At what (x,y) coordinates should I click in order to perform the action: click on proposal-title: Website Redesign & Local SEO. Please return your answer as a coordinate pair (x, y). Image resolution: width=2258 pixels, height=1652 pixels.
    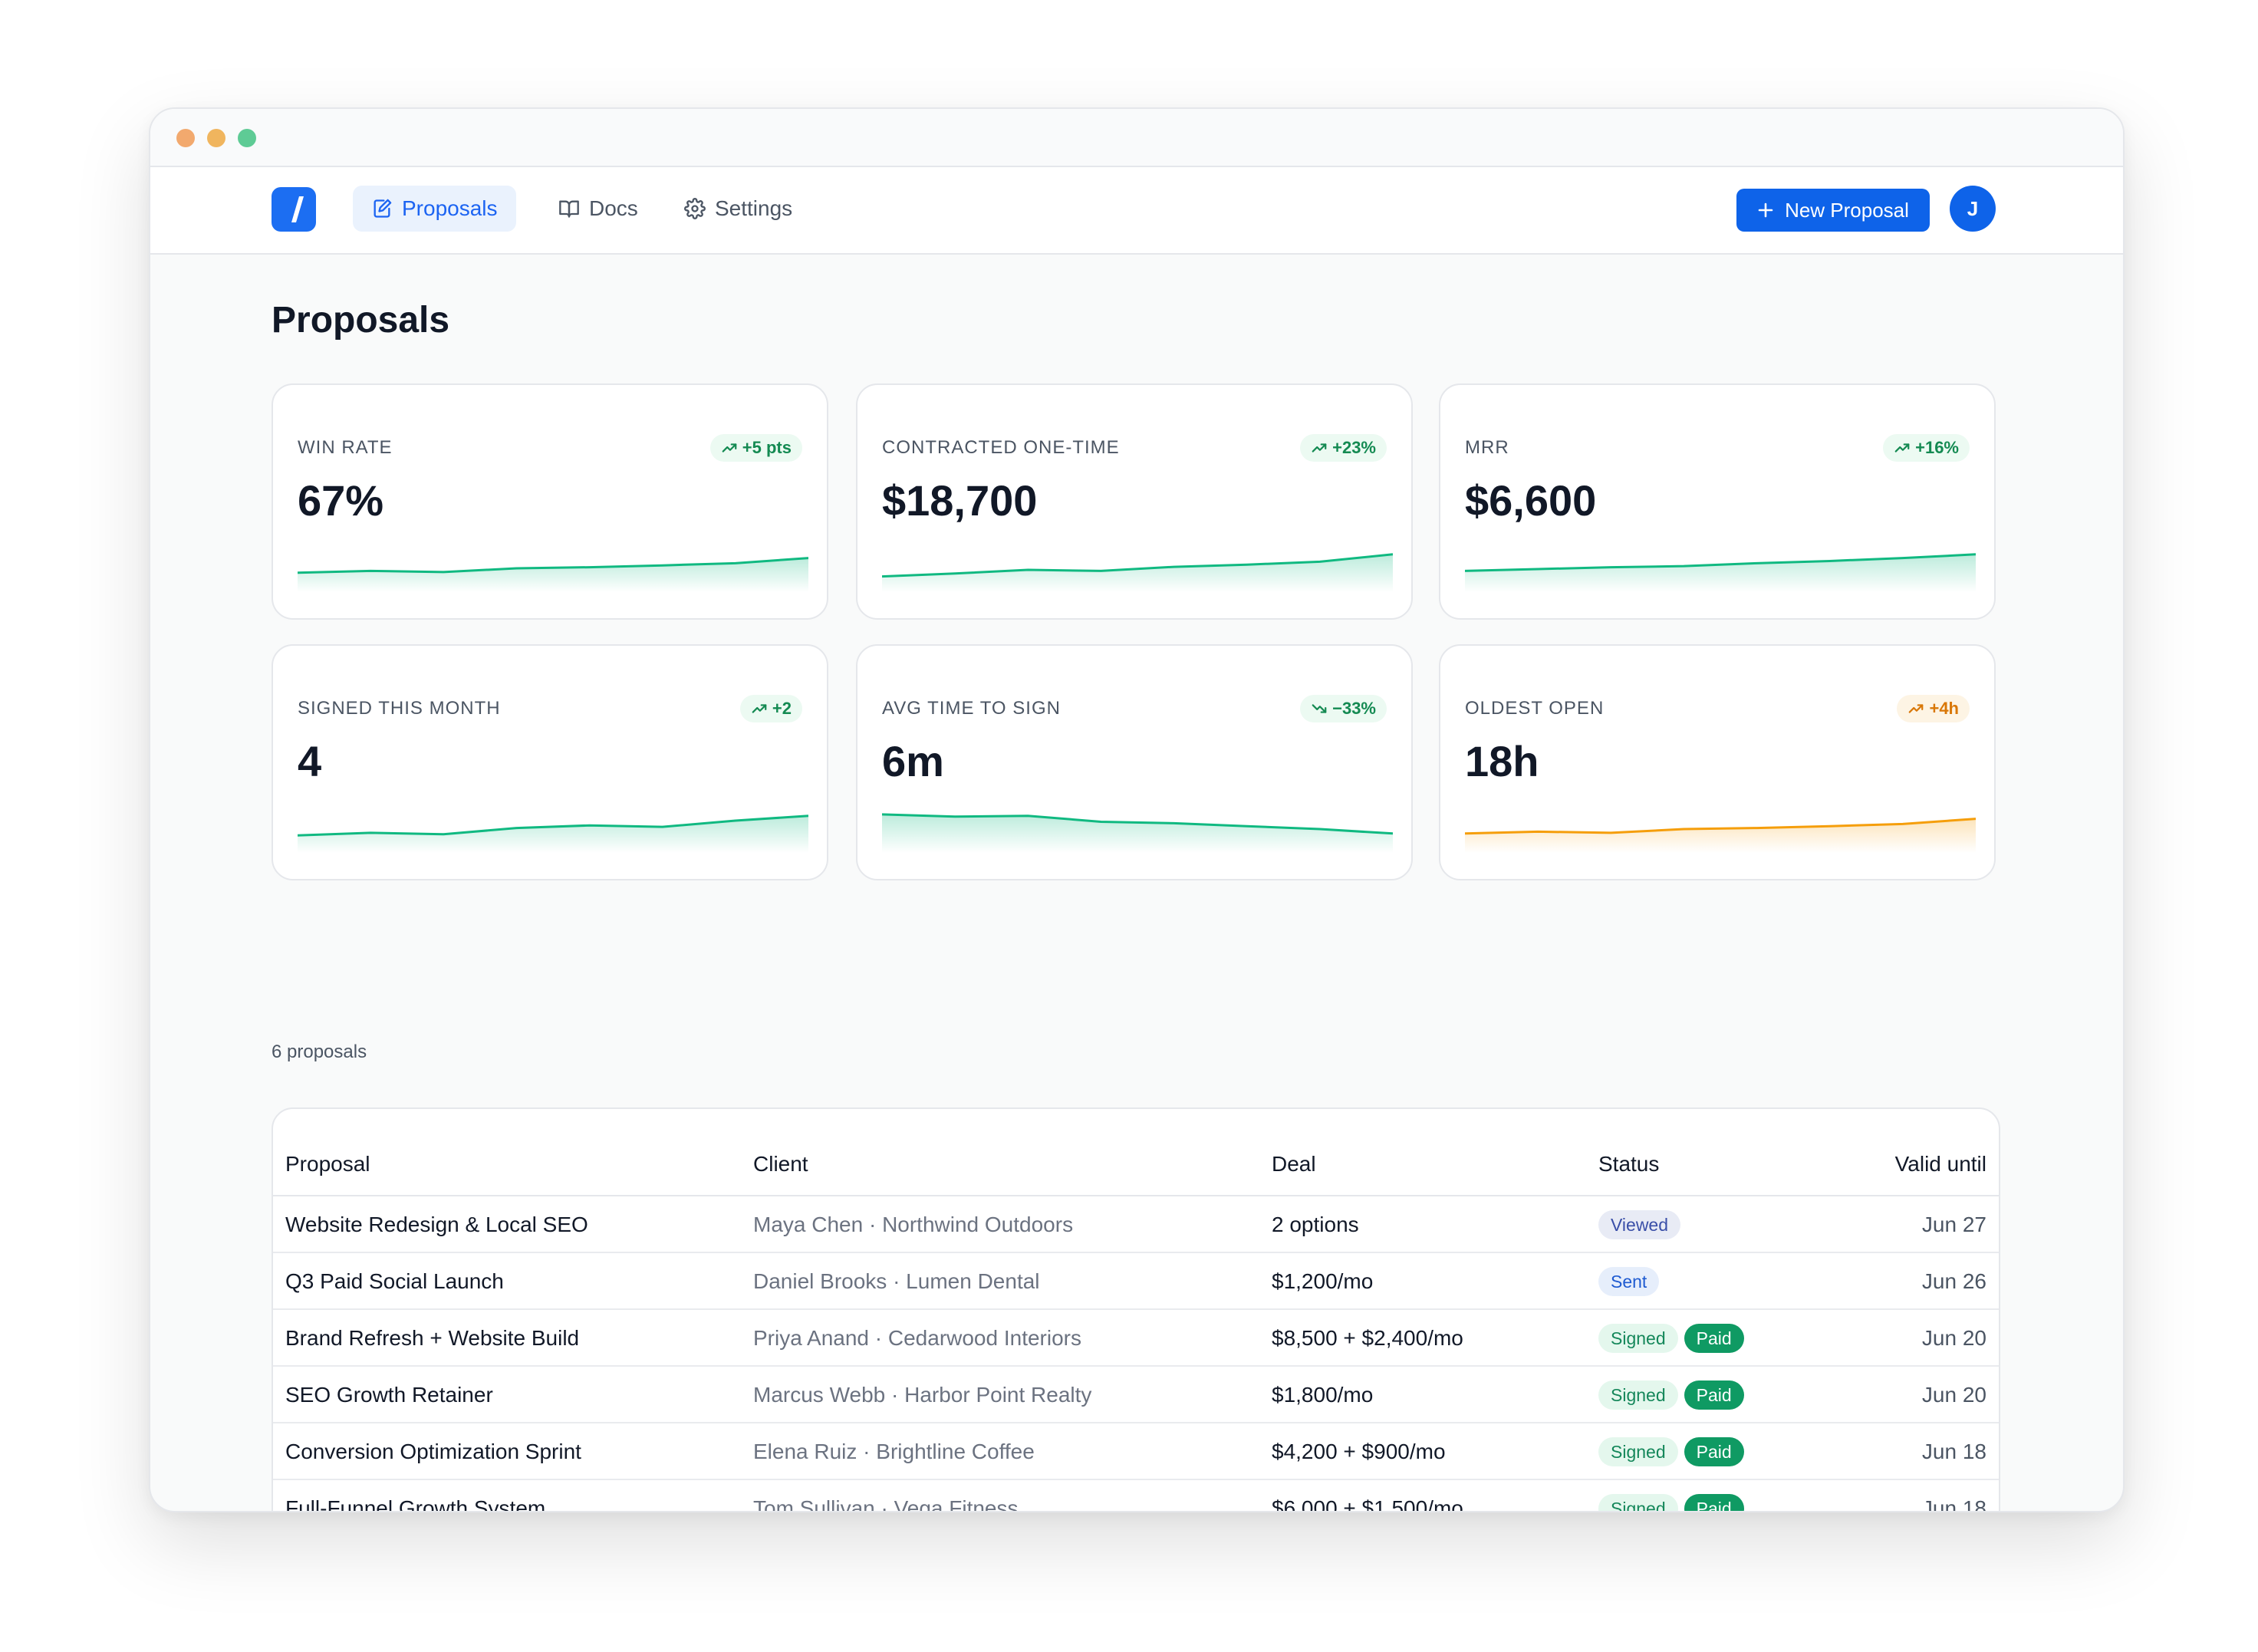
    Looking at the image, I should click on (436, 1224).